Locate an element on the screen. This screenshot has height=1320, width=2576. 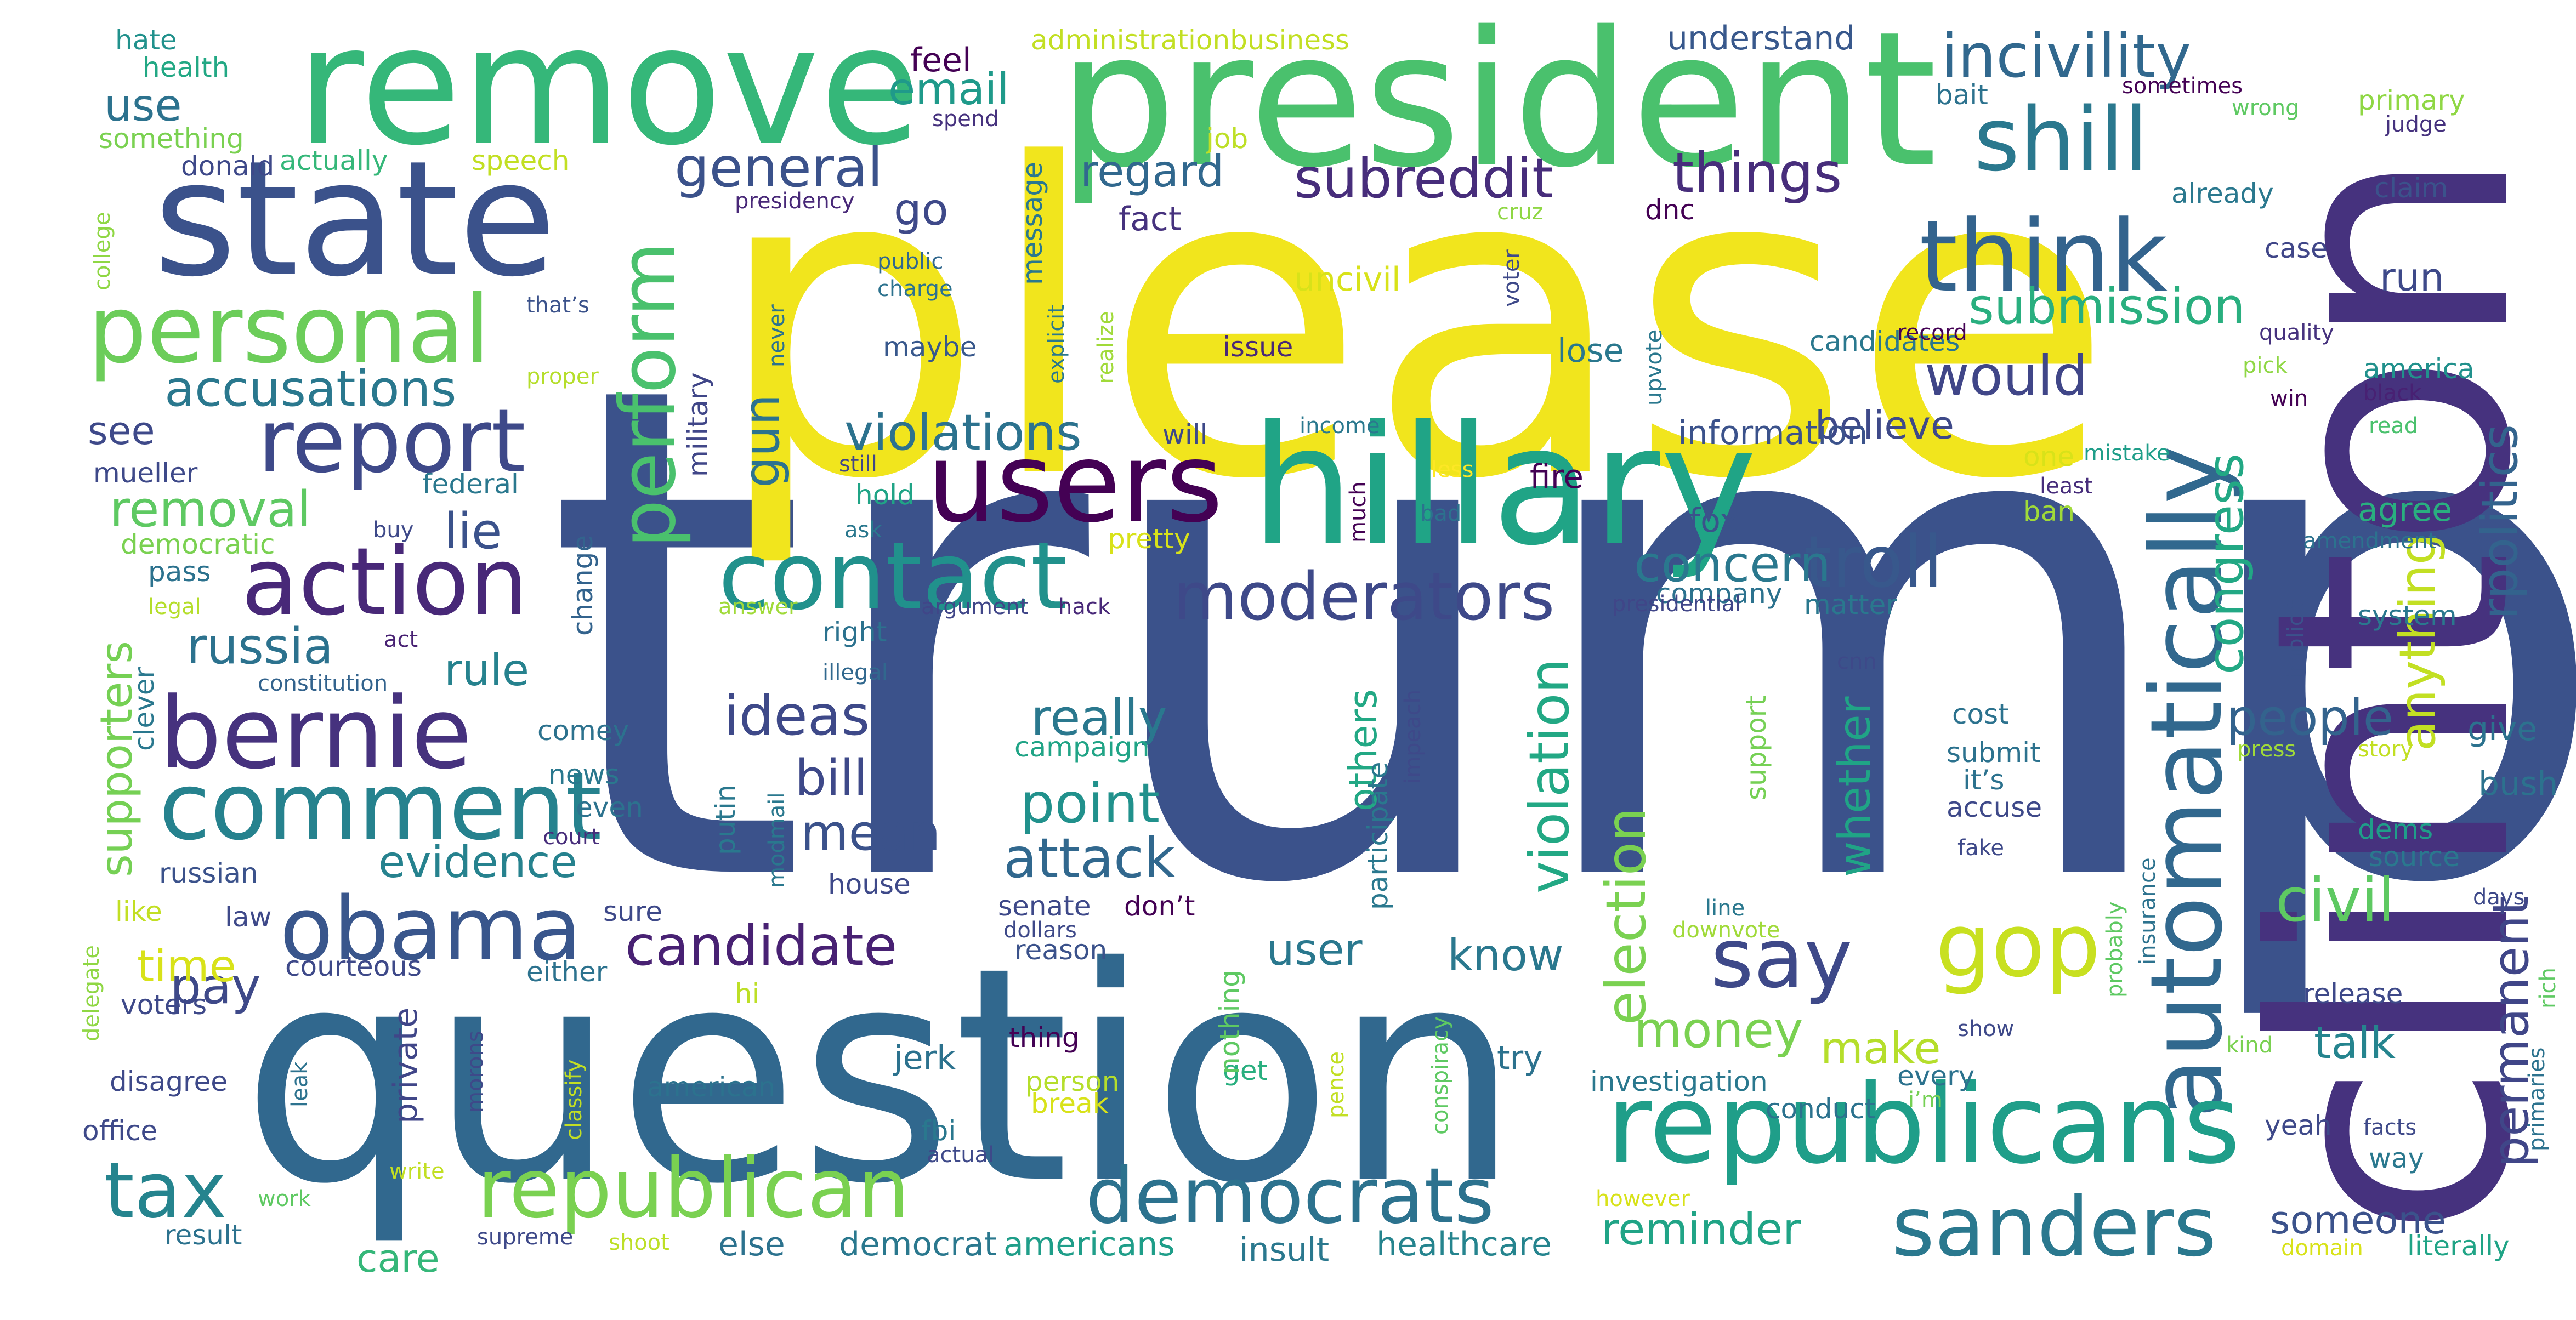
word-system: system is located at coordinates (2407, 615).